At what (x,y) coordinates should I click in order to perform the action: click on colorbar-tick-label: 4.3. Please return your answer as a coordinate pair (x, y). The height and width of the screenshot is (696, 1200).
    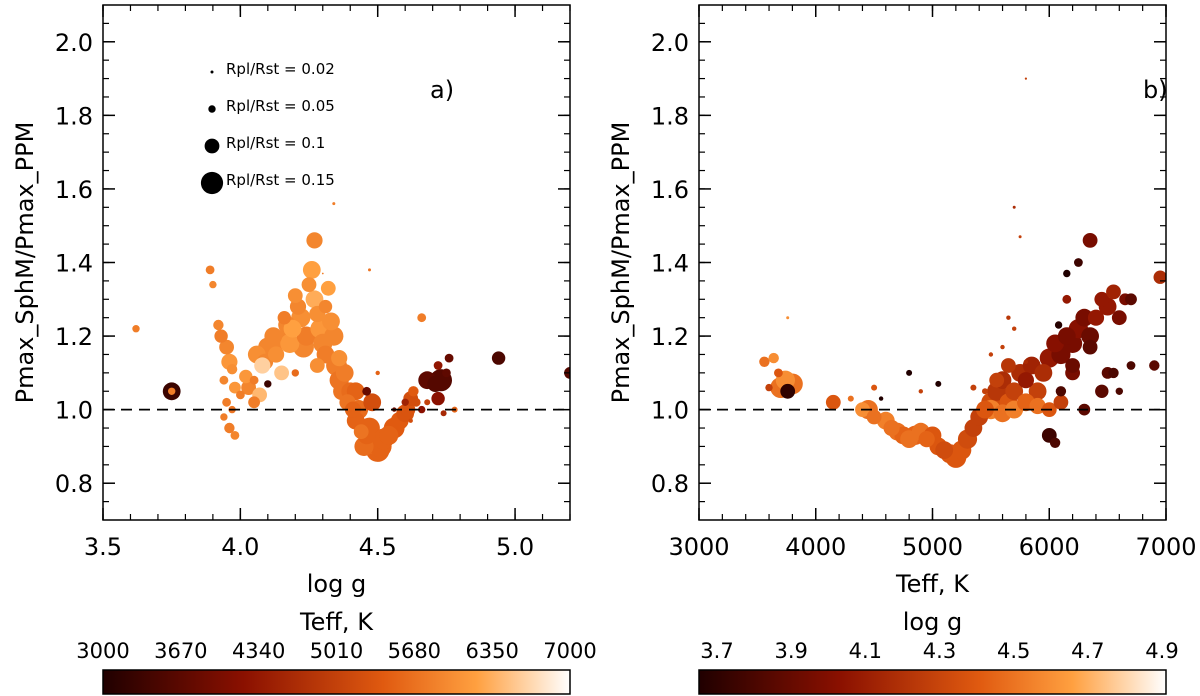
    Looking at the image, I should click on (939, 651).